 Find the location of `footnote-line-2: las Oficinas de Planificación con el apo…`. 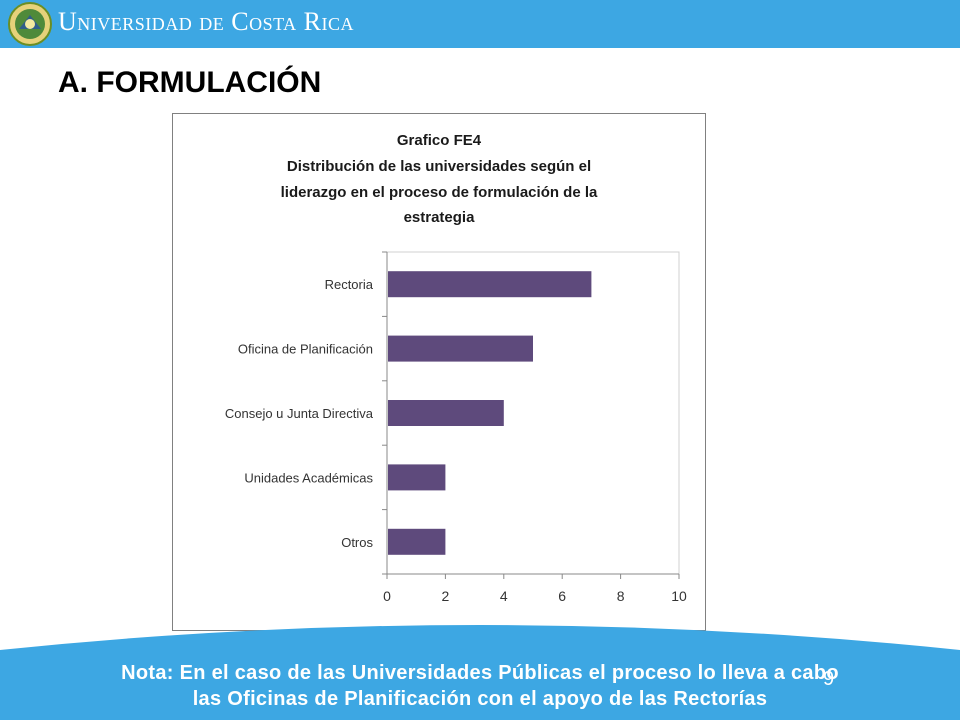

footnote-line-2: las Oficinas de Planificación con el apo… is located at coordinates (480, 699).